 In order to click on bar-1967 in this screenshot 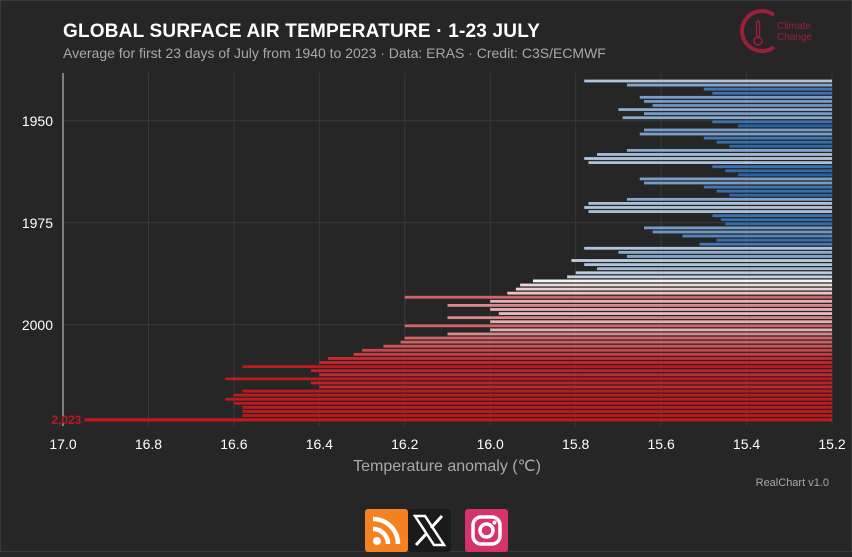, I will do `click(774, 191)`.